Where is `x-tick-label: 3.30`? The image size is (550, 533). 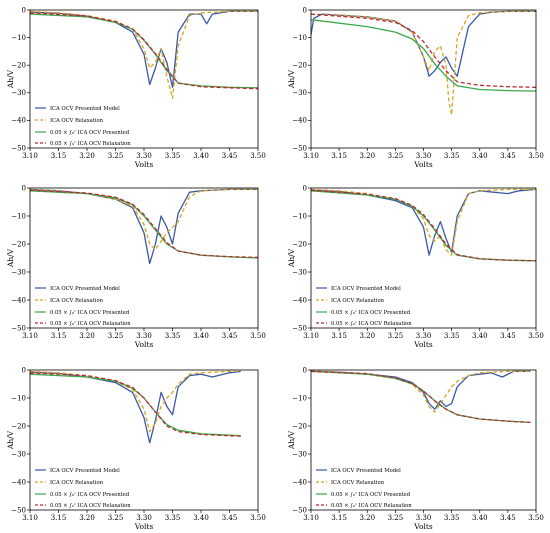
x-tick-label: 3.30 is located at coordinates (424, 518).